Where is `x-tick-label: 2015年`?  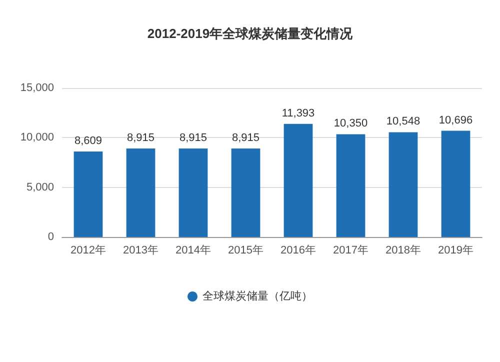
x-tick-label: 2015年 is located at coordinates (246, 250).